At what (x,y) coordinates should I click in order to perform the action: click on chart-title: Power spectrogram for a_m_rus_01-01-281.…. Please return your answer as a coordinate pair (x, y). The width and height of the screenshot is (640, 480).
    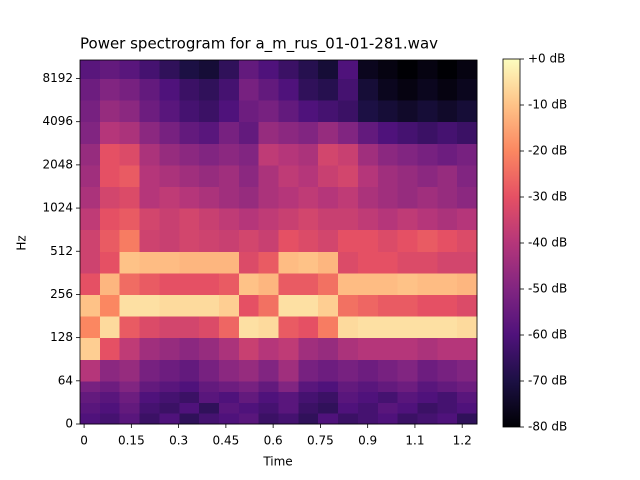
    Looking at the image, I should click on (259, 44).